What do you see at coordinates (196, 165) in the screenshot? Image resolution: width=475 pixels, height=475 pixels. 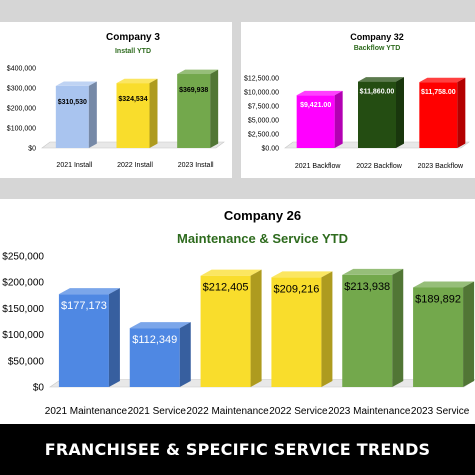 I see `category-label: 2023 Install` at bounding box center [196, 165].